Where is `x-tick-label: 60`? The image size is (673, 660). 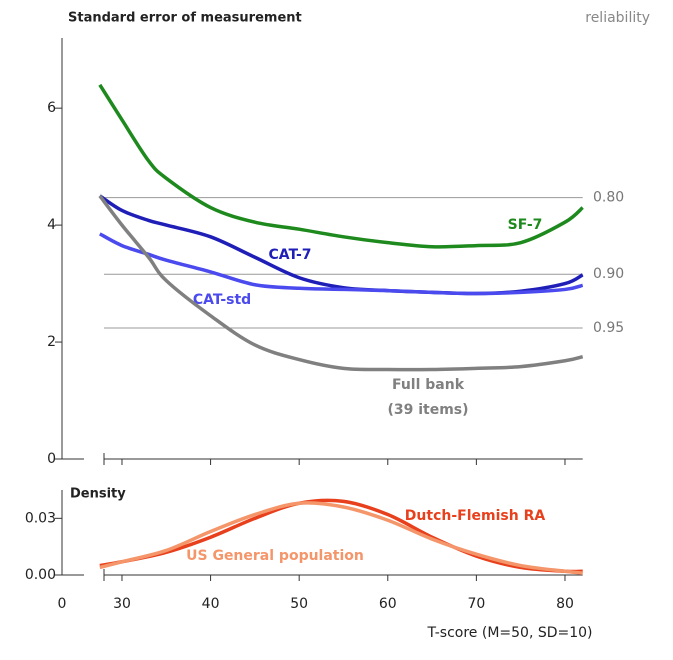
x-tick-label: 60 is located at coordinates (388, 604).